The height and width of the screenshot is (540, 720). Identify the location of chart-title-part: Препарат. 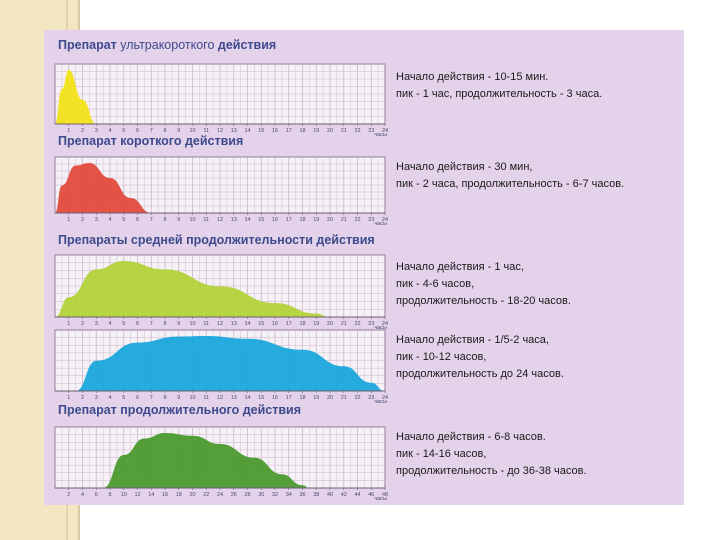
(89, 45).